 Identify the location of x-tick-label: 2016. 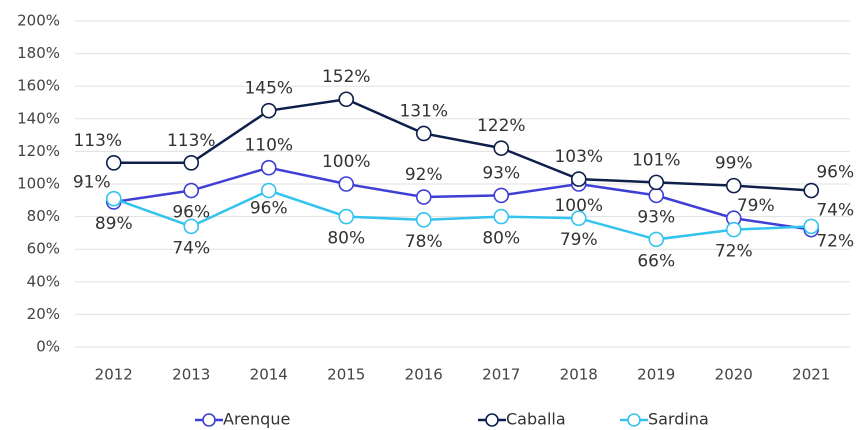
(424, 375).